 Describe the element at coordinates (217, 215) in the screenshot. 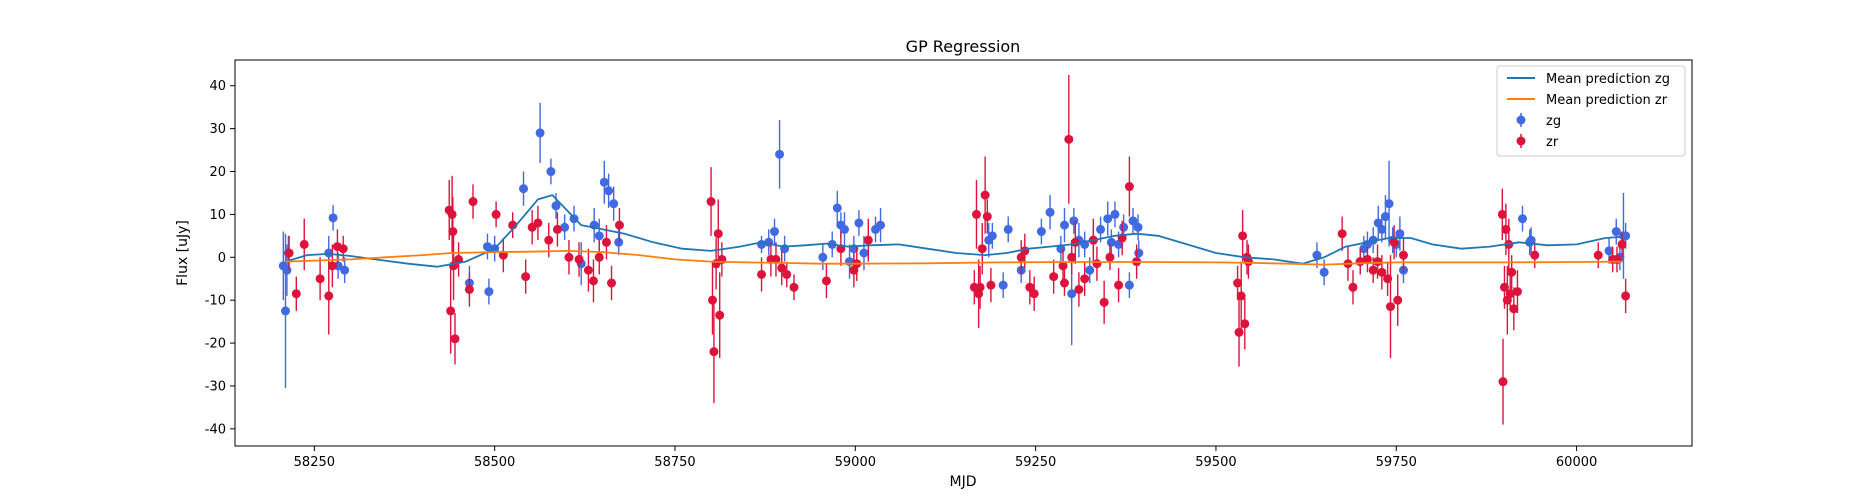

I see `y-tick-label: 10` at that location.